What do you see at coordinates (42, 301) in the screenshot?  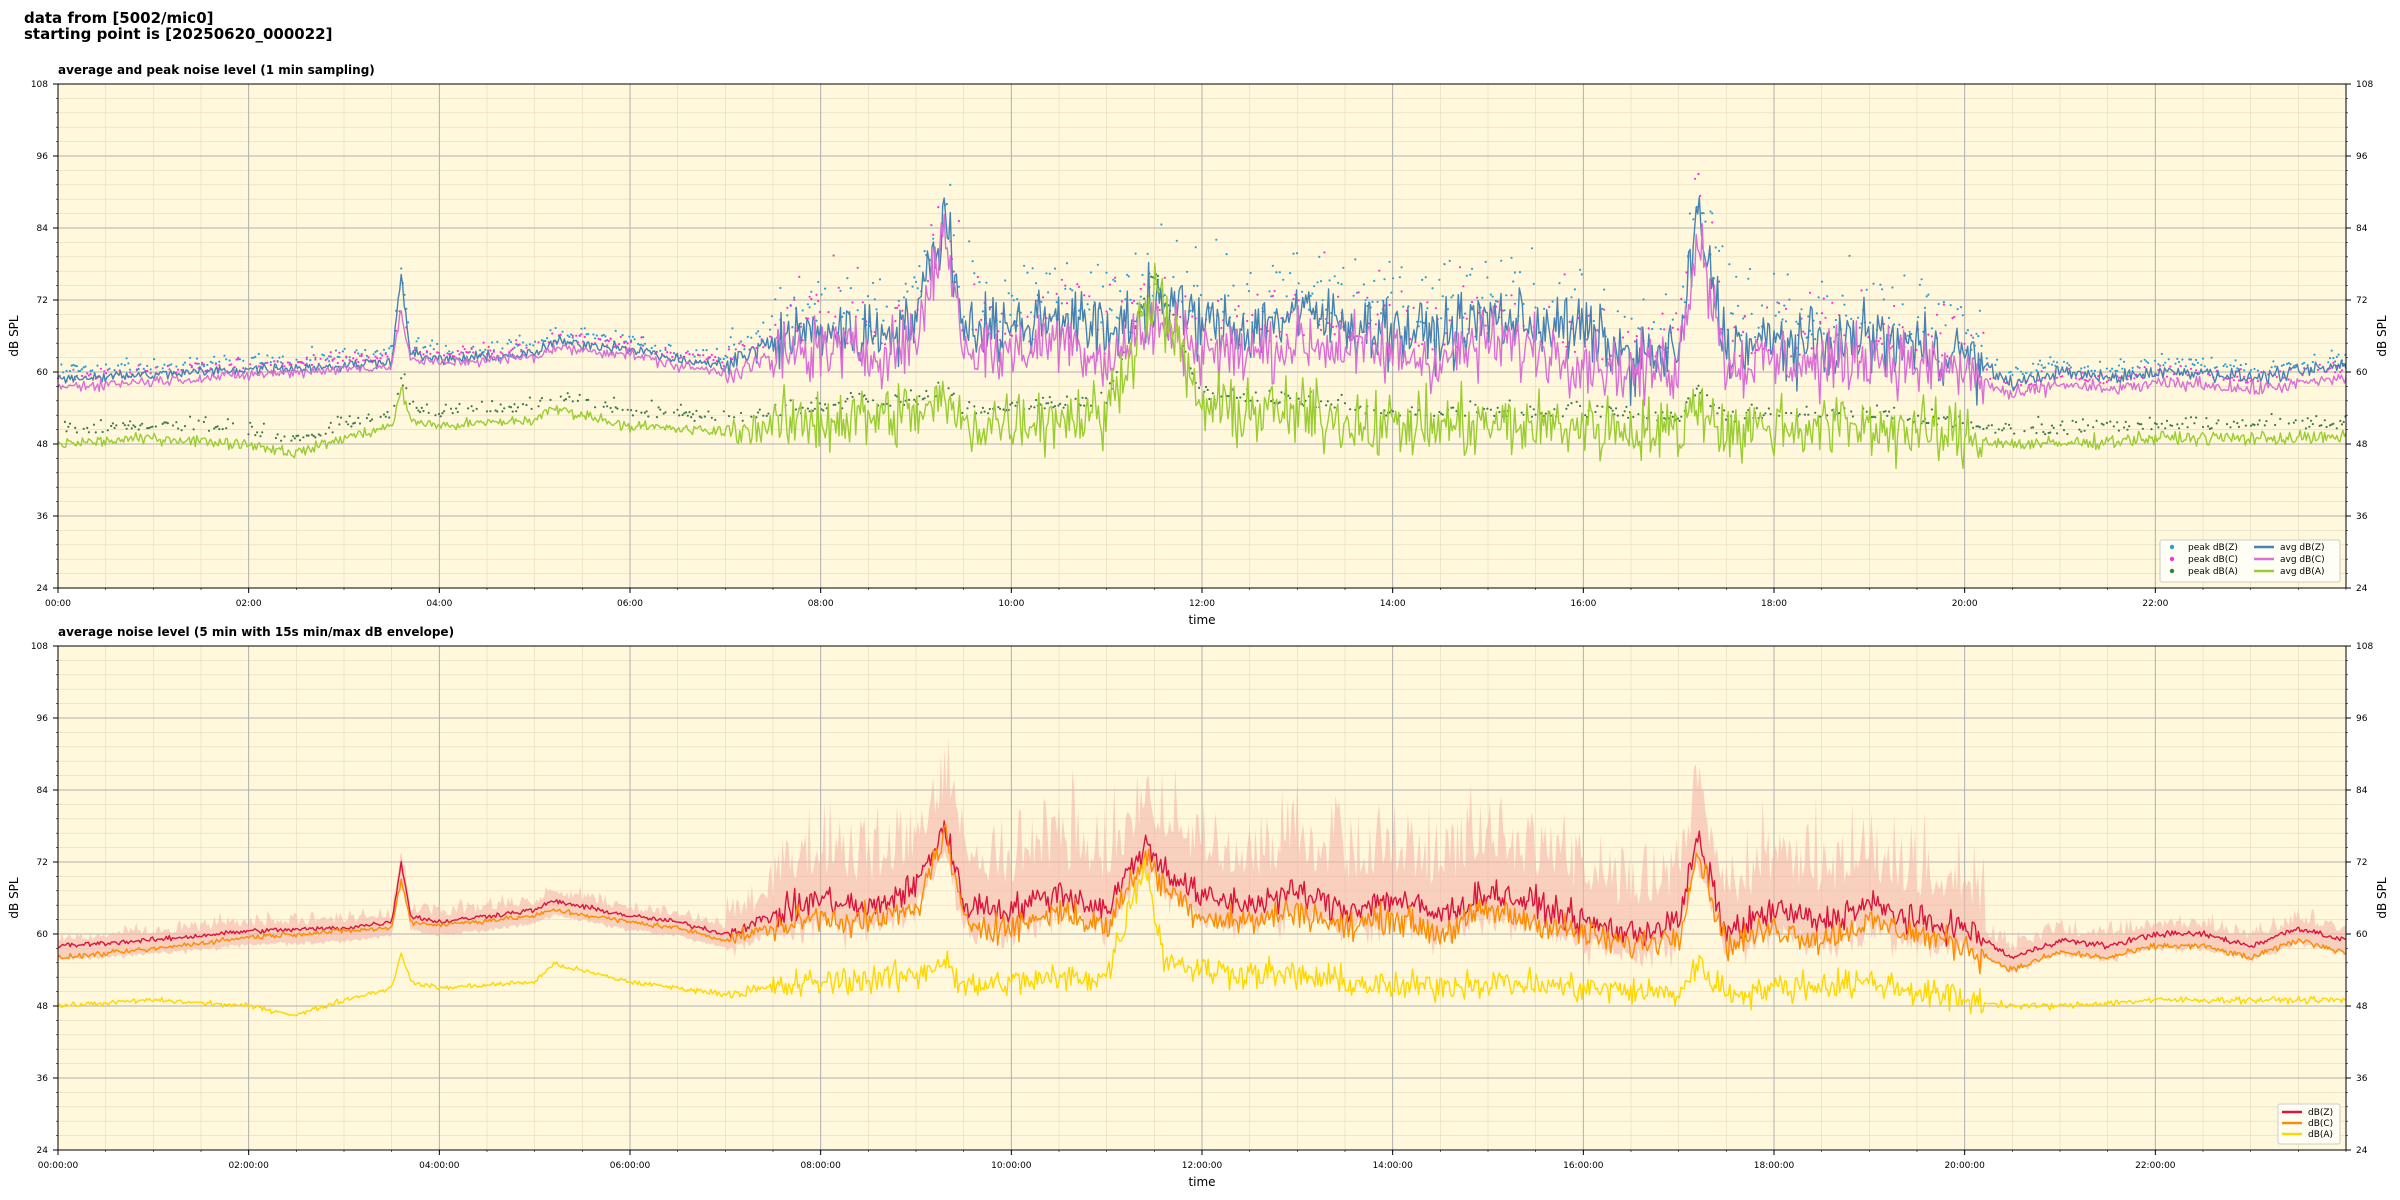 I see `y-tick-label-left: 72` at bounding box center [42, 301].